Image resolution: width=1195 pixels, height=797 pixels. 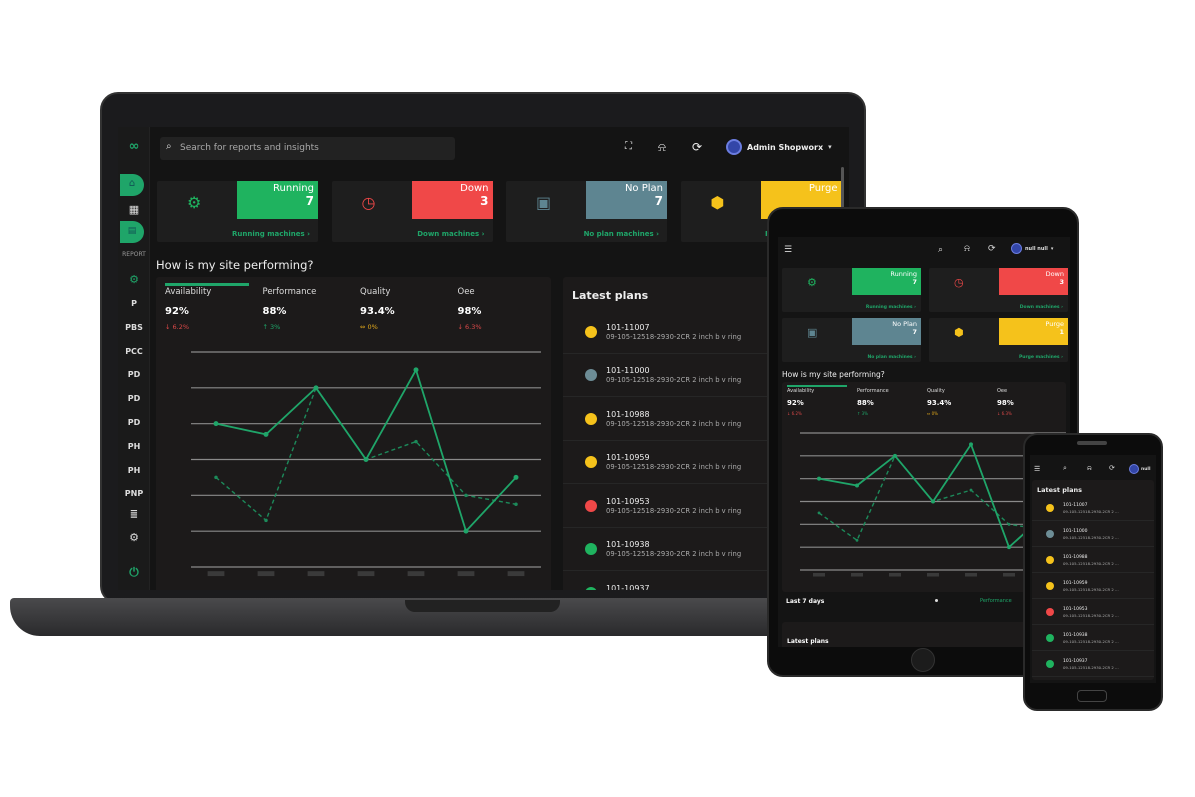 I want to click on user-menu: Admin Shopworx ▾, so click(x=779, y=147).